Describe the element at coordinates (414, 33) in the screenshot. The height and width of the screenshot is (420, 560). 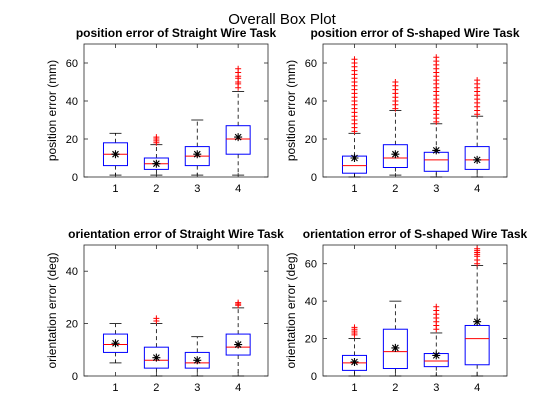
I see `subplot-title: position error of S-shaped Wire Task` at that location.